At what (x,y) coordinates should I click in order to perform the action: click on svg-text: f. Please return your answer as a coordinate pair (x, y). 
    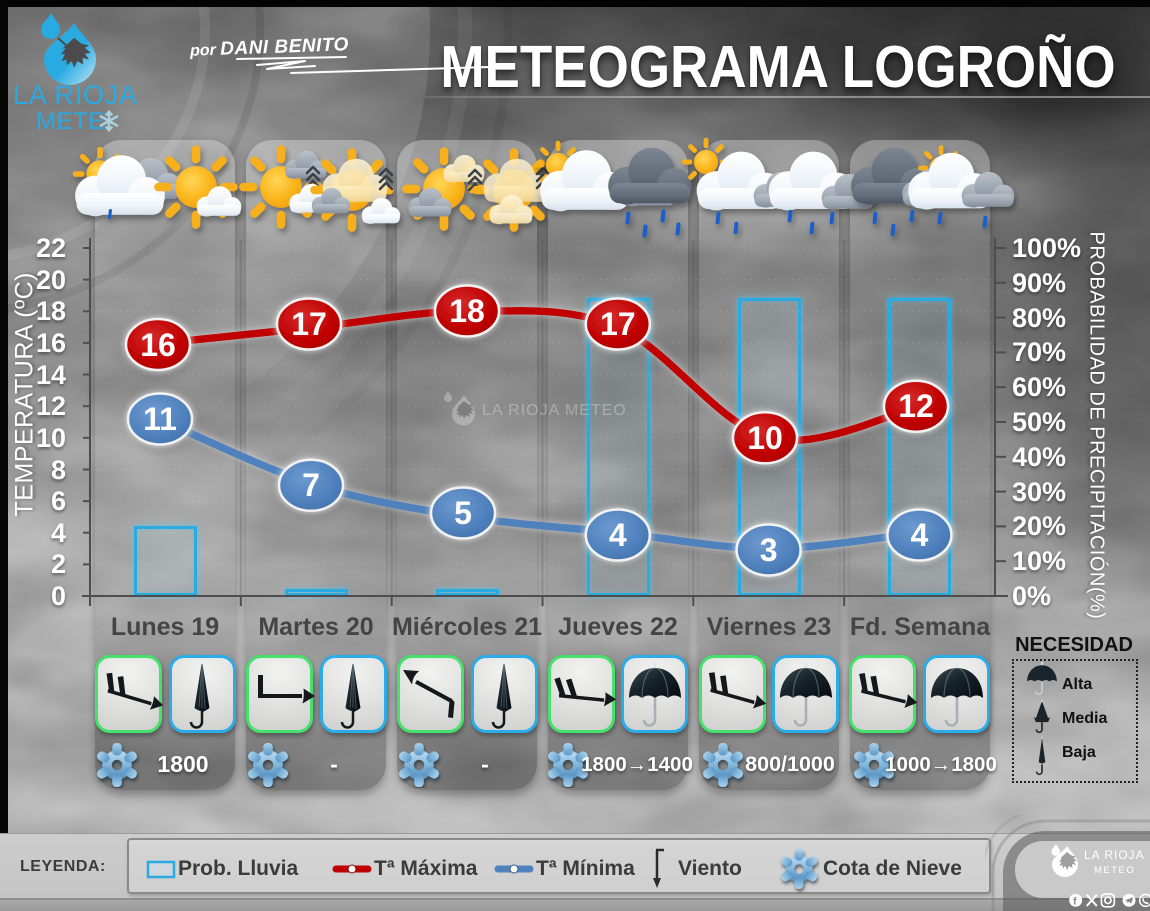
    Looking at the image, I should click on (1075, 901).